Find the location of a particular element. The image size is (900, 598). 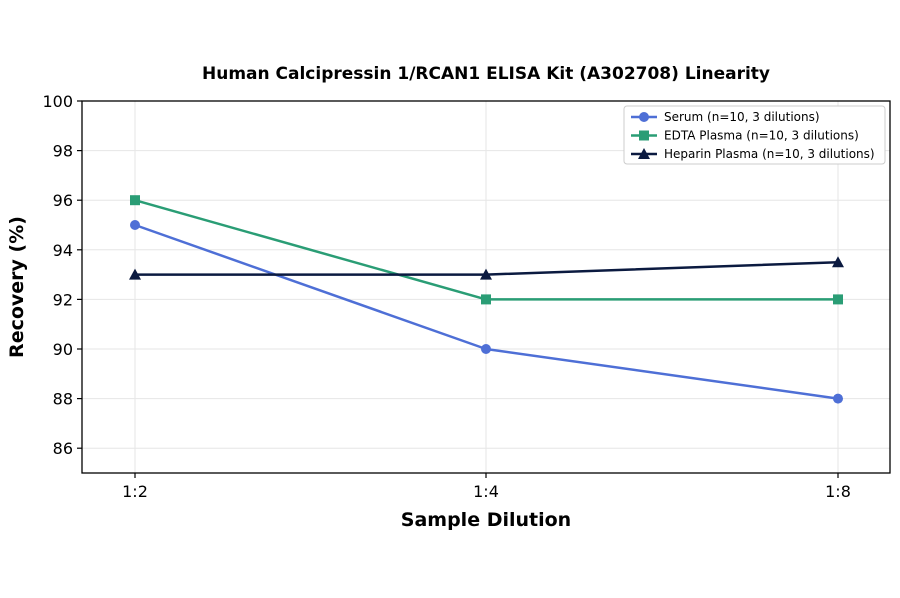

legend-item: EDTA Plasma (n=10, 3 dilutions) is located at coordinates (745, 136).